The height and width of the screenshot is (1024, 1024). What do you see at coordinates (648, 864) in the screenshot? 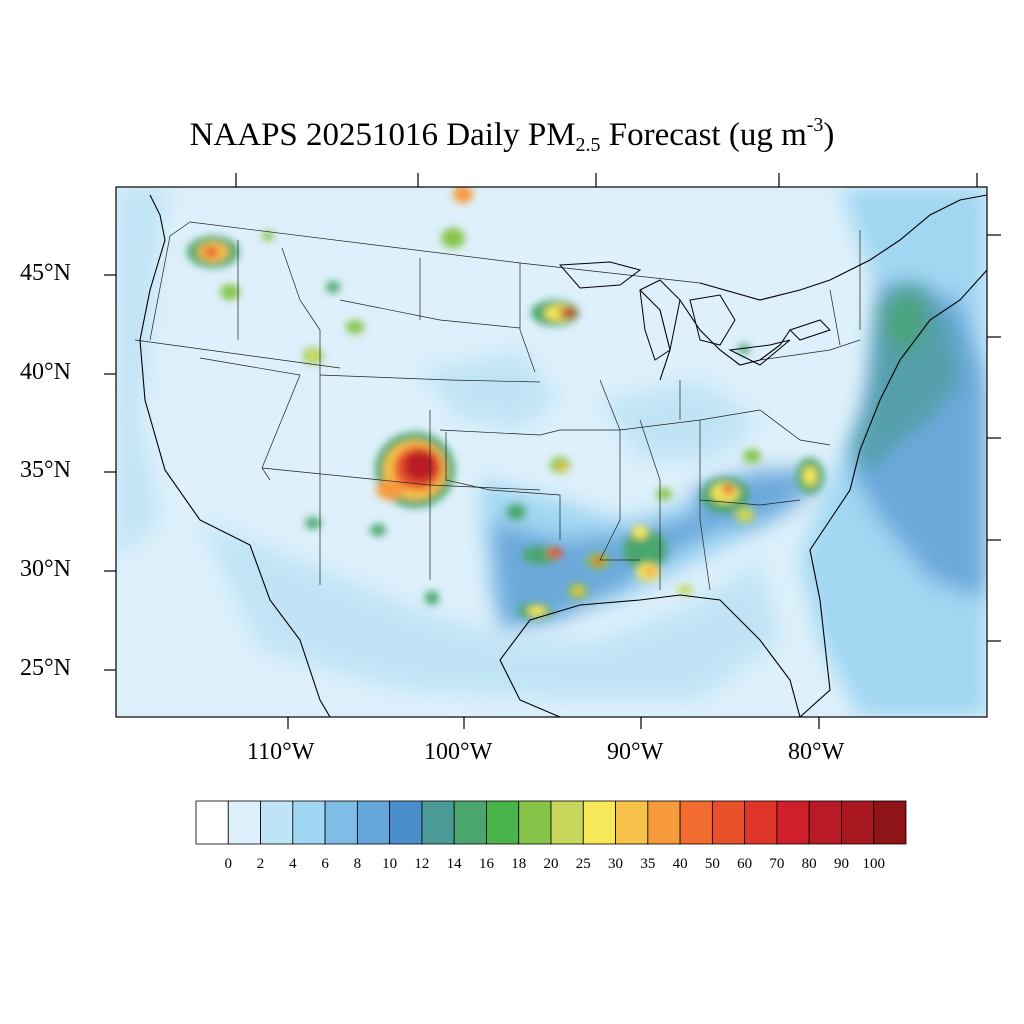
I see `colorbar-tick-label: 35` at bounding box center [648, 864].